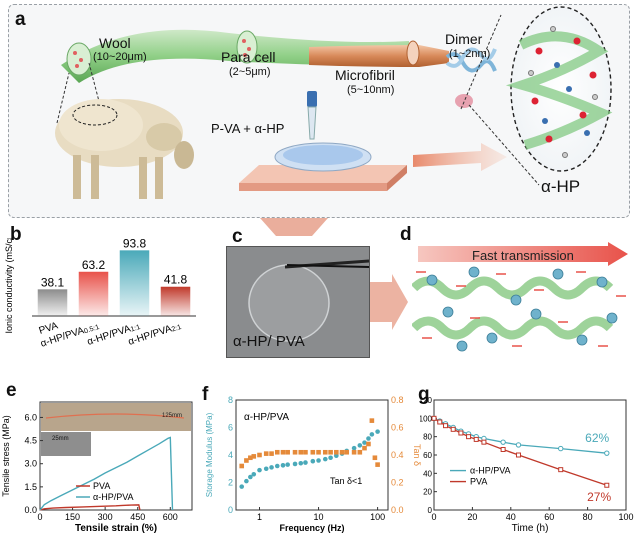 Image resolution: width=636 pixels, height=544 pixels. I want to click on f-ytick-left-2: 4, so click(230, 455).